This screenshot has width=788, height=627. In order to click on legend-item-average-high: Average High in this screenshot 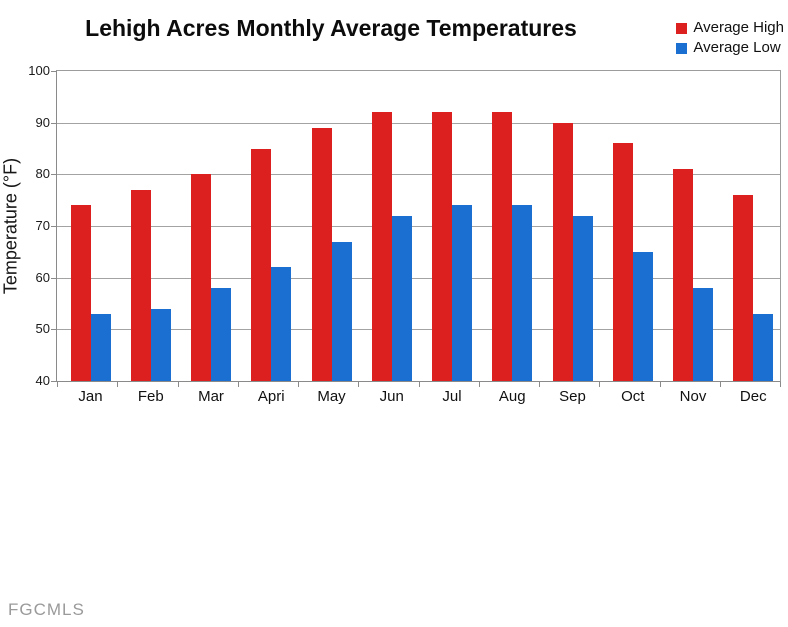, I will do `click(730, 28)`.